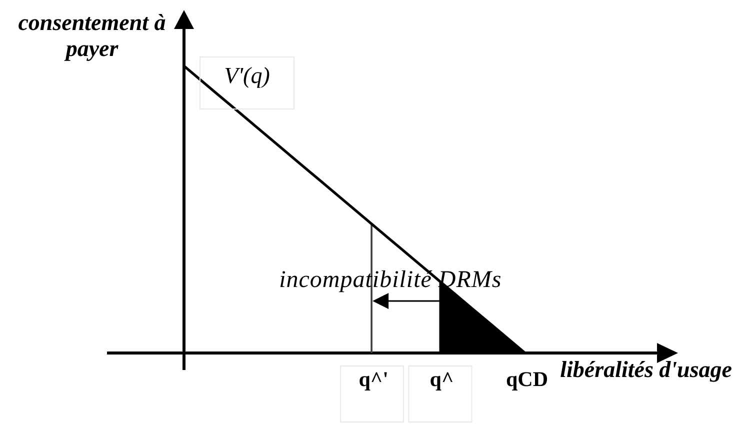 The image size is (737, 424). What do you see at coordinates (646, 369) in the screenshot?
I see `x-axis-title: libéralités d'usage` at bounding box center [646, 369].